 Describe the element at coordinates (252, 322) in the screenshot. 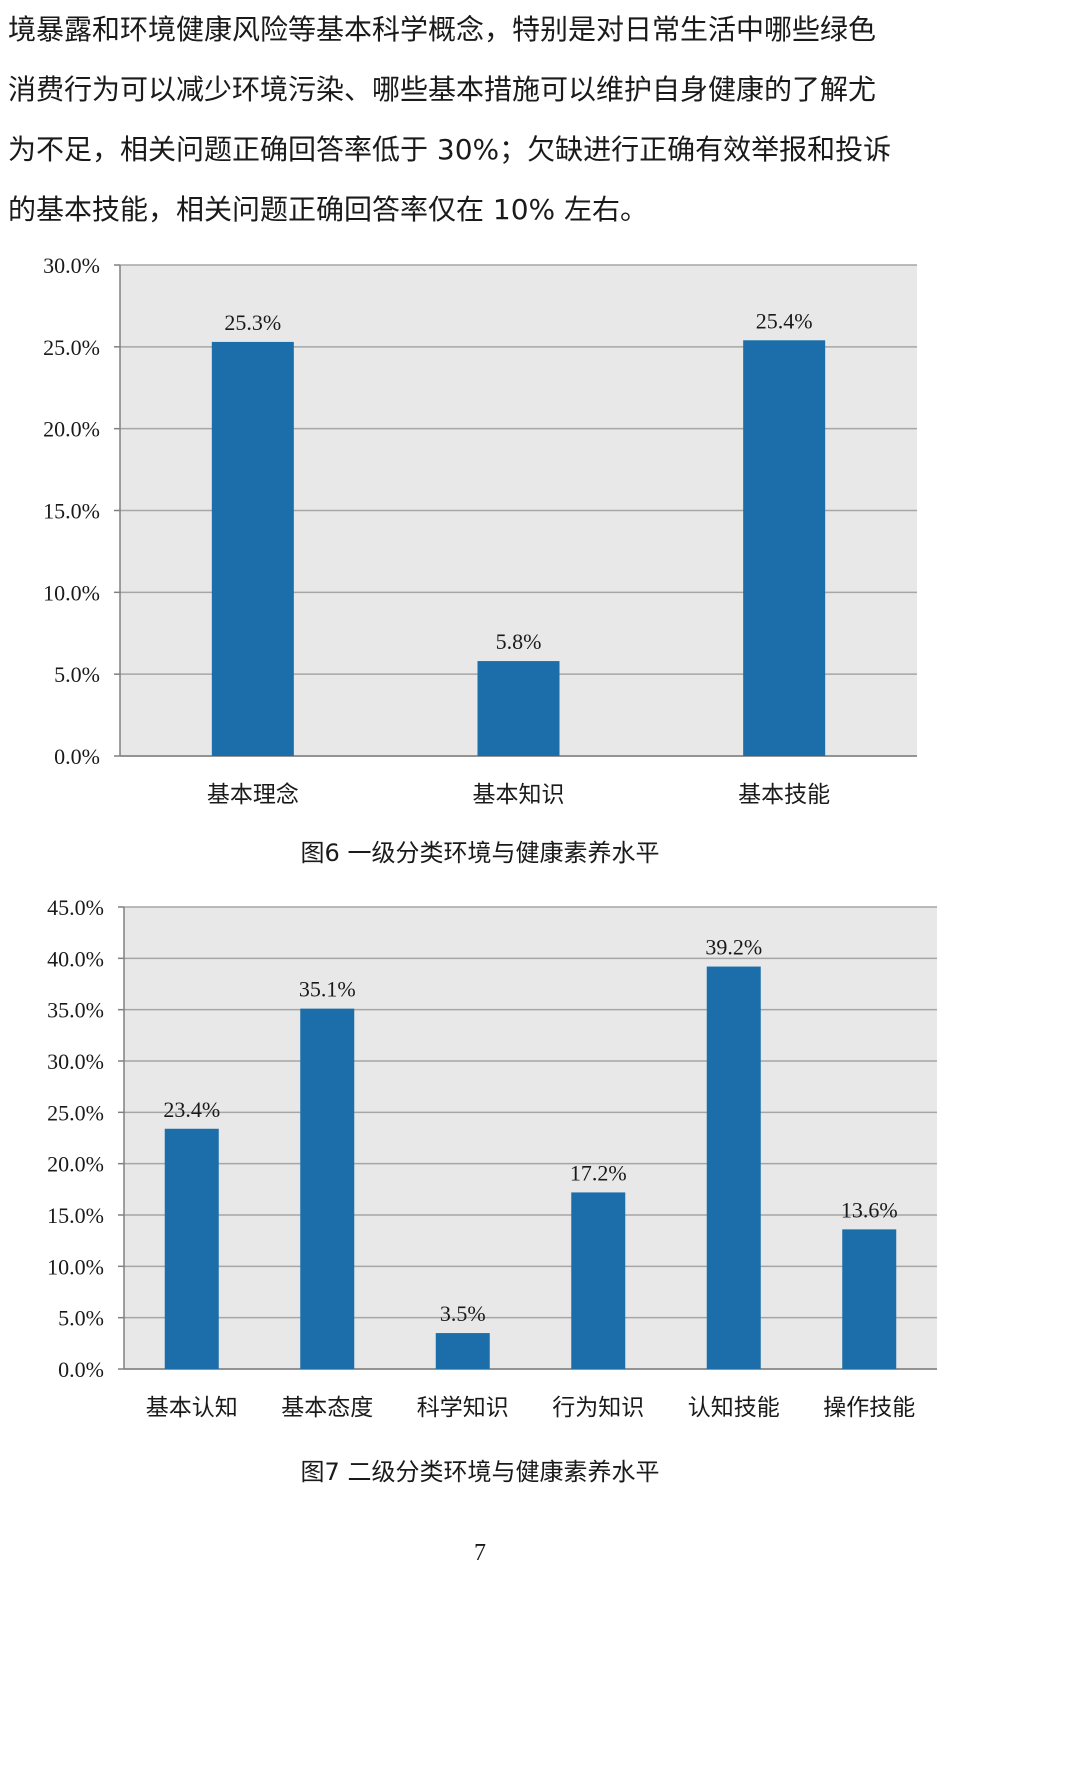

I see `data-label: 25.3%` at that location.